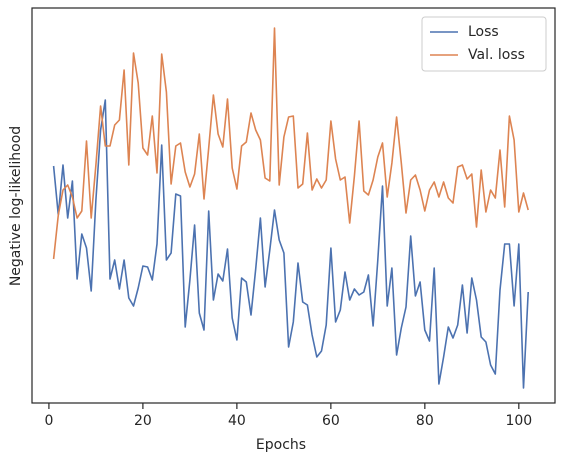 The image size is (563, 464). I want to click on x-tick-label: 0, so click(48, 421).